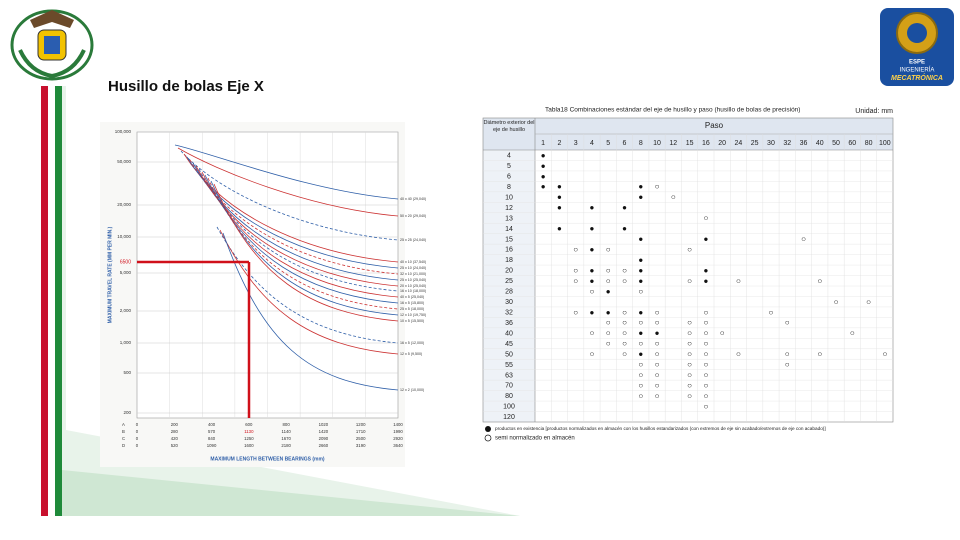 This screenshot has height=540, width=960. What do you see at coordinates (509, 312) in the screenshot?
I see `row-header-value: 32` at bounding box center [509, 312].